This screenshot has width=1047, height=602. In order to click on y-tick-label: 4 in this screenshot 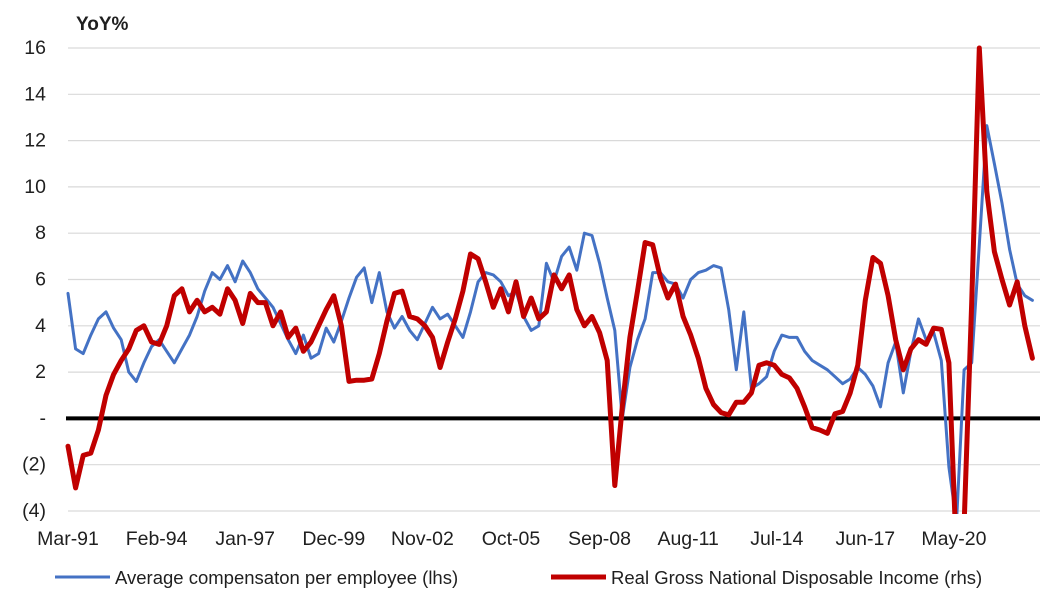, I will do `click(40, 326)`.